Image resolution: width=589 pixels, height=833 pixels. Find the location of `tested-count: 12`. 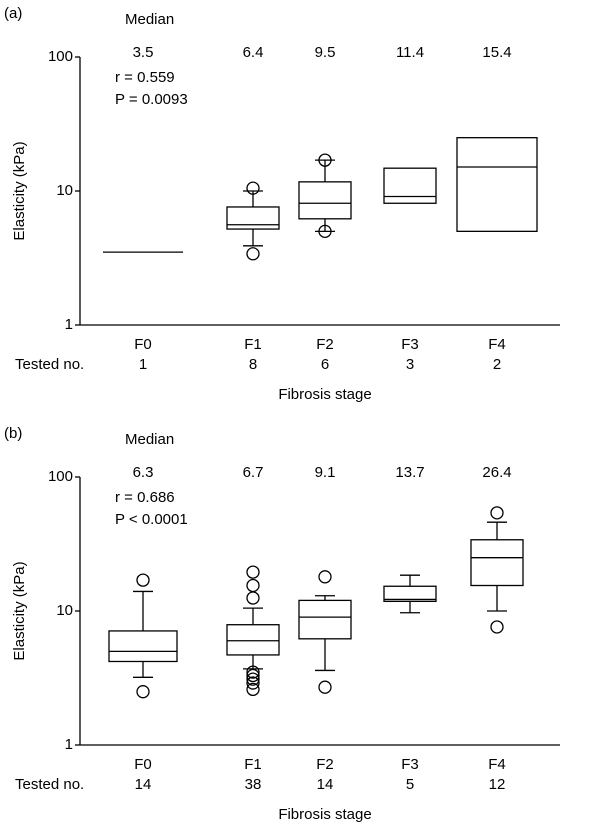

tested-count: 12 is located at coordinates (497, 784).